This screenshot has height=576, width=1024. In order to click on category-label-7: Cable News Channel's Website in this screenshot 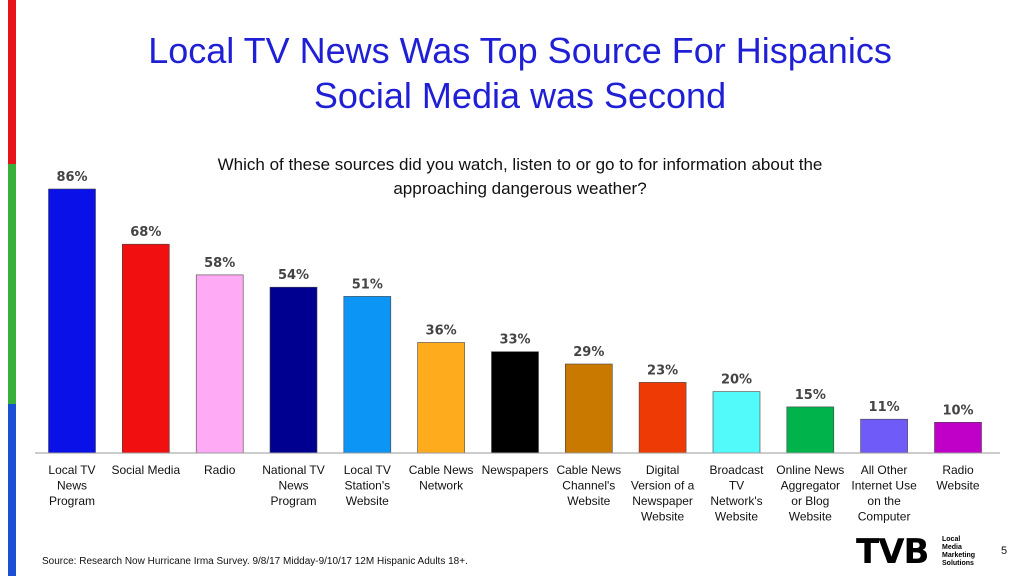, I will do `click(588, 485)`.